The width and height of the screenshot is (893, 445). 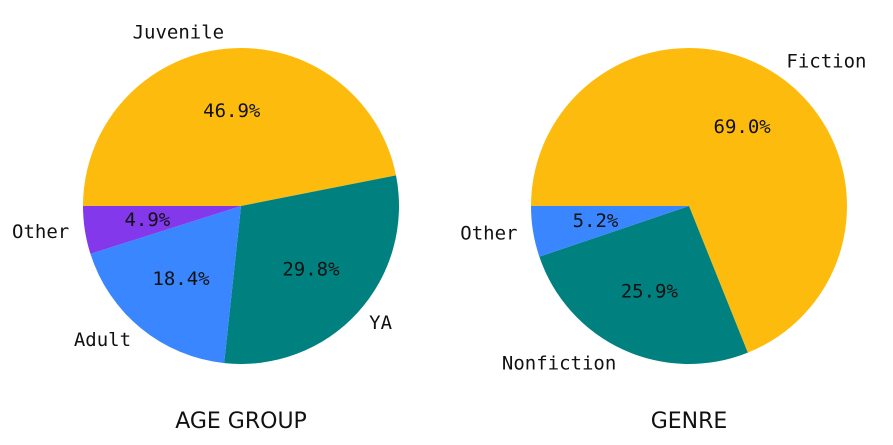 What do you see at coordinates (380, 323) in the screenshot?
I see `slice-label: YA` at bounding box center [380, 323].